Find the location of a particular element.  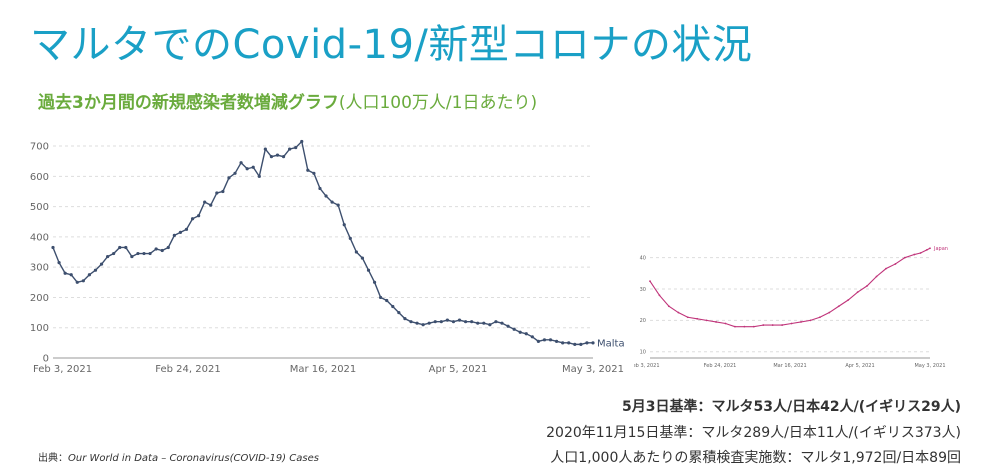

y-tick-label: 40 is located at coordinates (643, 258).